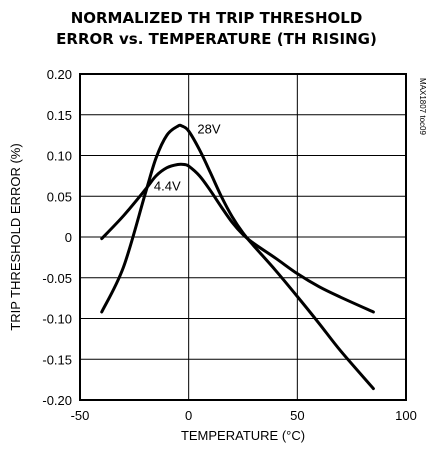  I want to click on x-tick-label: 50, so click(297, 415).